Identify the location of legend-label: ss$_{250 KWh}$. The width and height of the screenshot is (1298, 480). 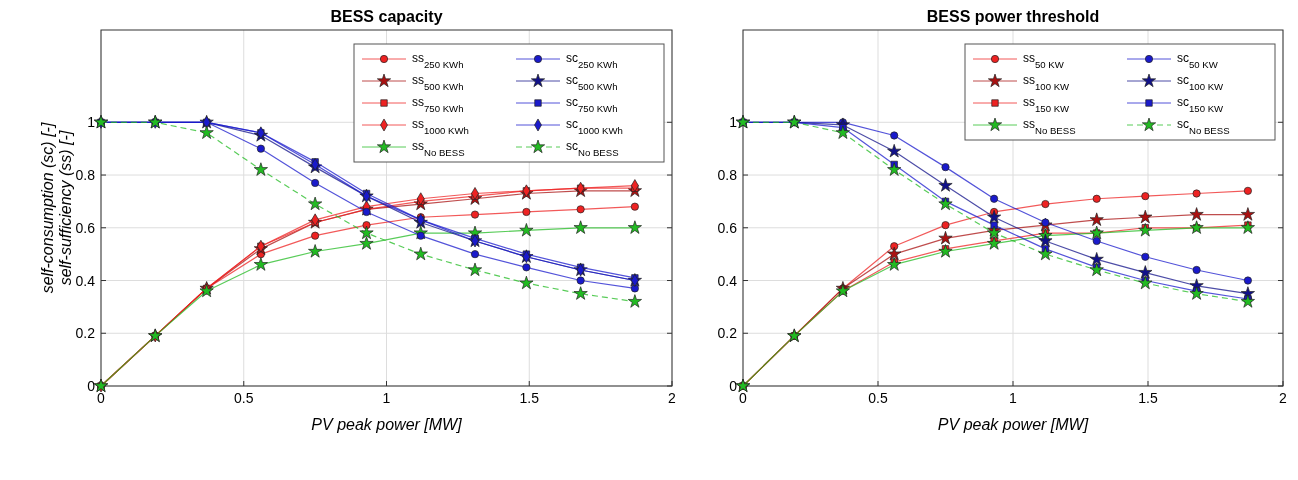
(438, 60).